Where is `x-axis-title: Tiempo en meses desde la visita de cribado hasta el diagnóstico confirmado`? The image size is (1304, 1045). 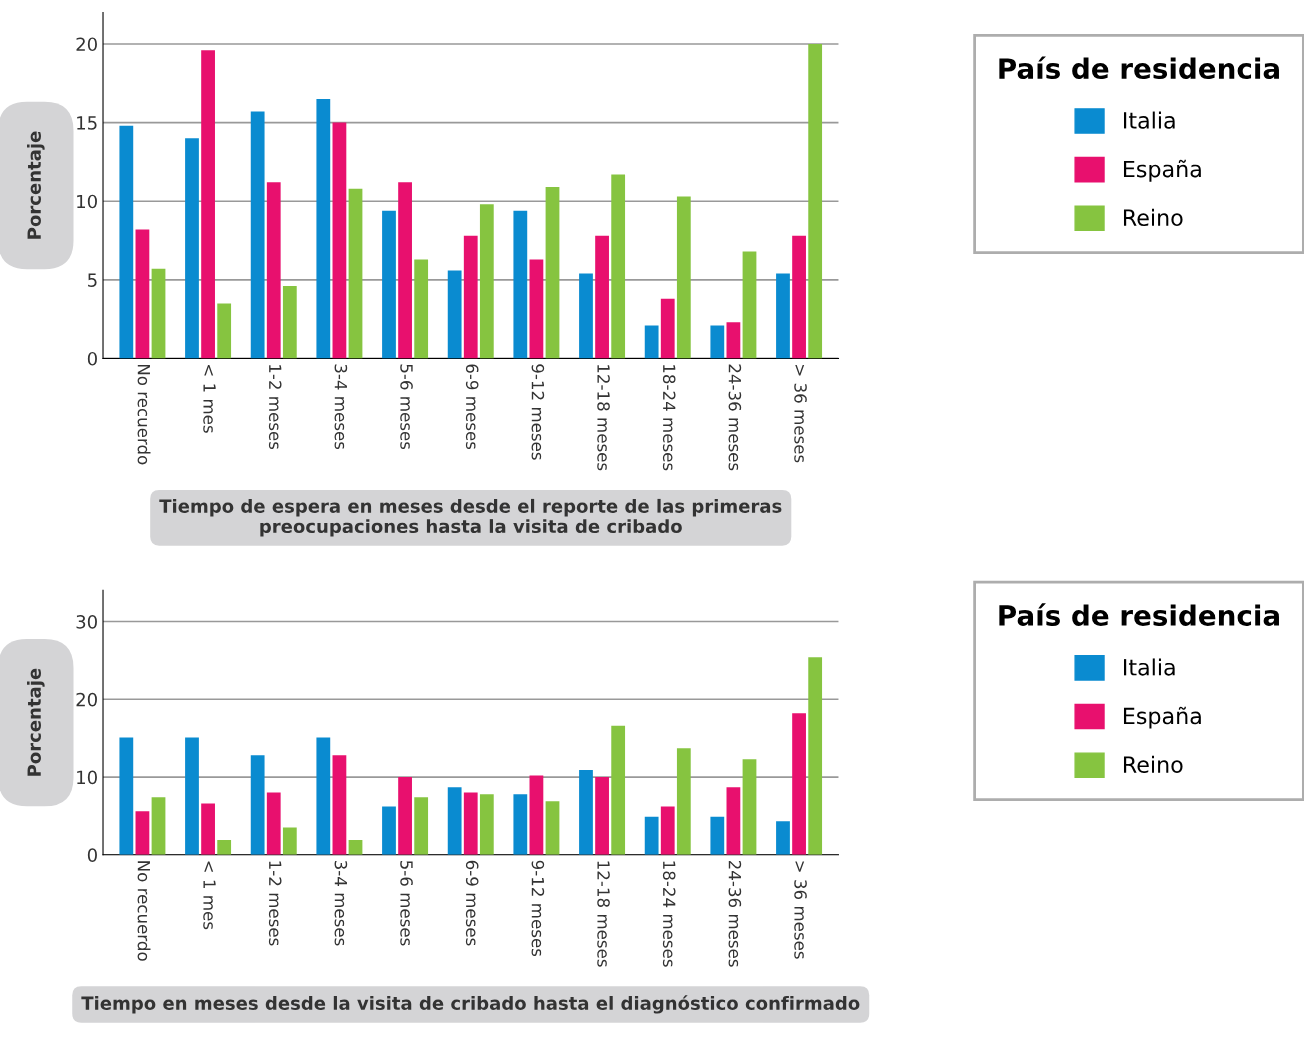 x-axis-title: Tiempo en meses desde la visita de cribado hasta el diagnóstico confirmado is located at coordinates (470, 1004).